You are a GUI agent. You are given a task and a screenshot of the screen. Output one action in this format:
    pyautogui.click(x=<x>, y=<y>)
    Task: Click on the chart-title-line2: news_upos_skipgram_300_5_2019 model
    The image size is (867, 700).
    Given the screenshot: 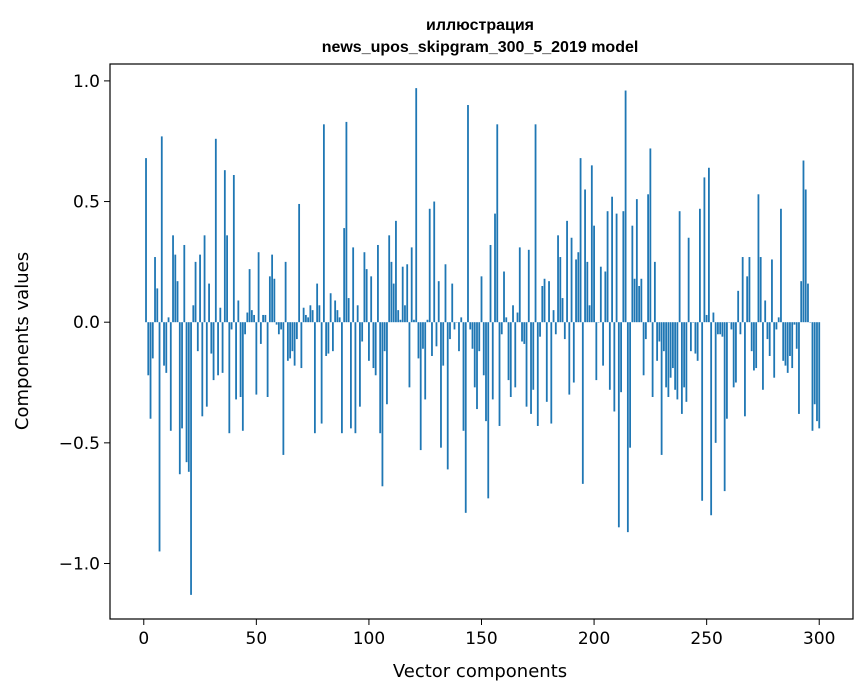 What is the action you would take?
    pyautogui.click(x=480, y=47)
    